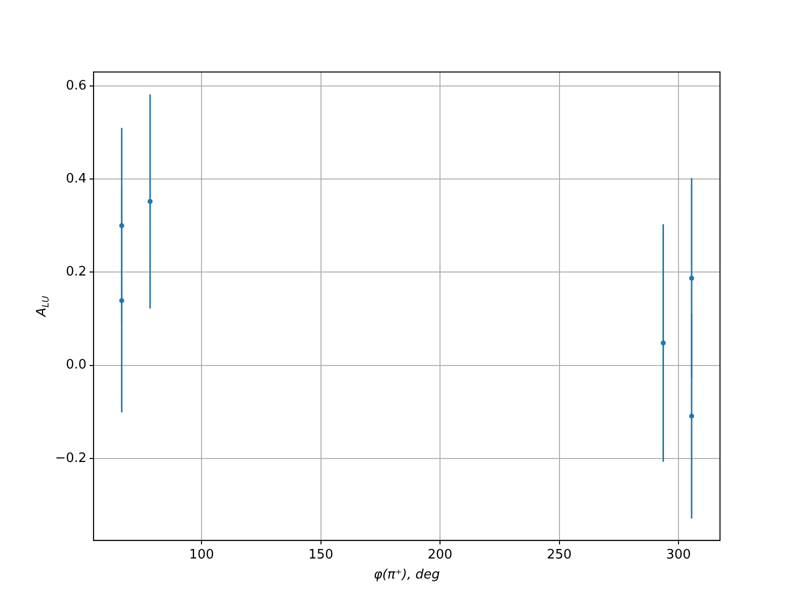 This screenshot has width=800, height=600. What do you see at coordinates (76, 272) in the screenshot?
I see `y-tick-label: 0.2` at bounding box center [76, 272].